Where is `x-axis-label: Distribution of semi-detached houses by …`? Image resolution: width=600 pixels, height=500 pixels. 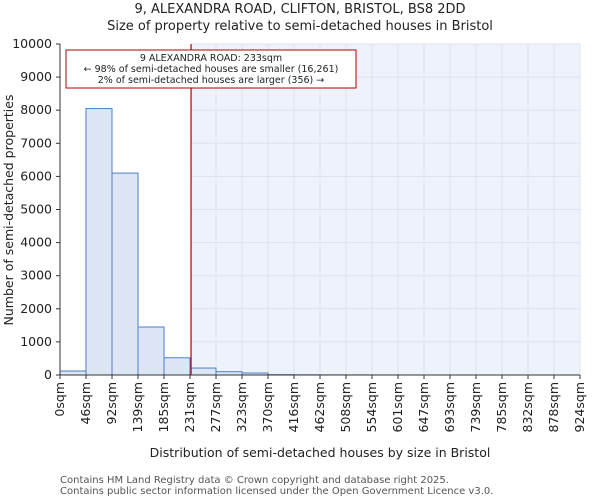
x-axis-label: Distribution of semi-detached houses by … is located at coordinates (320, 452).